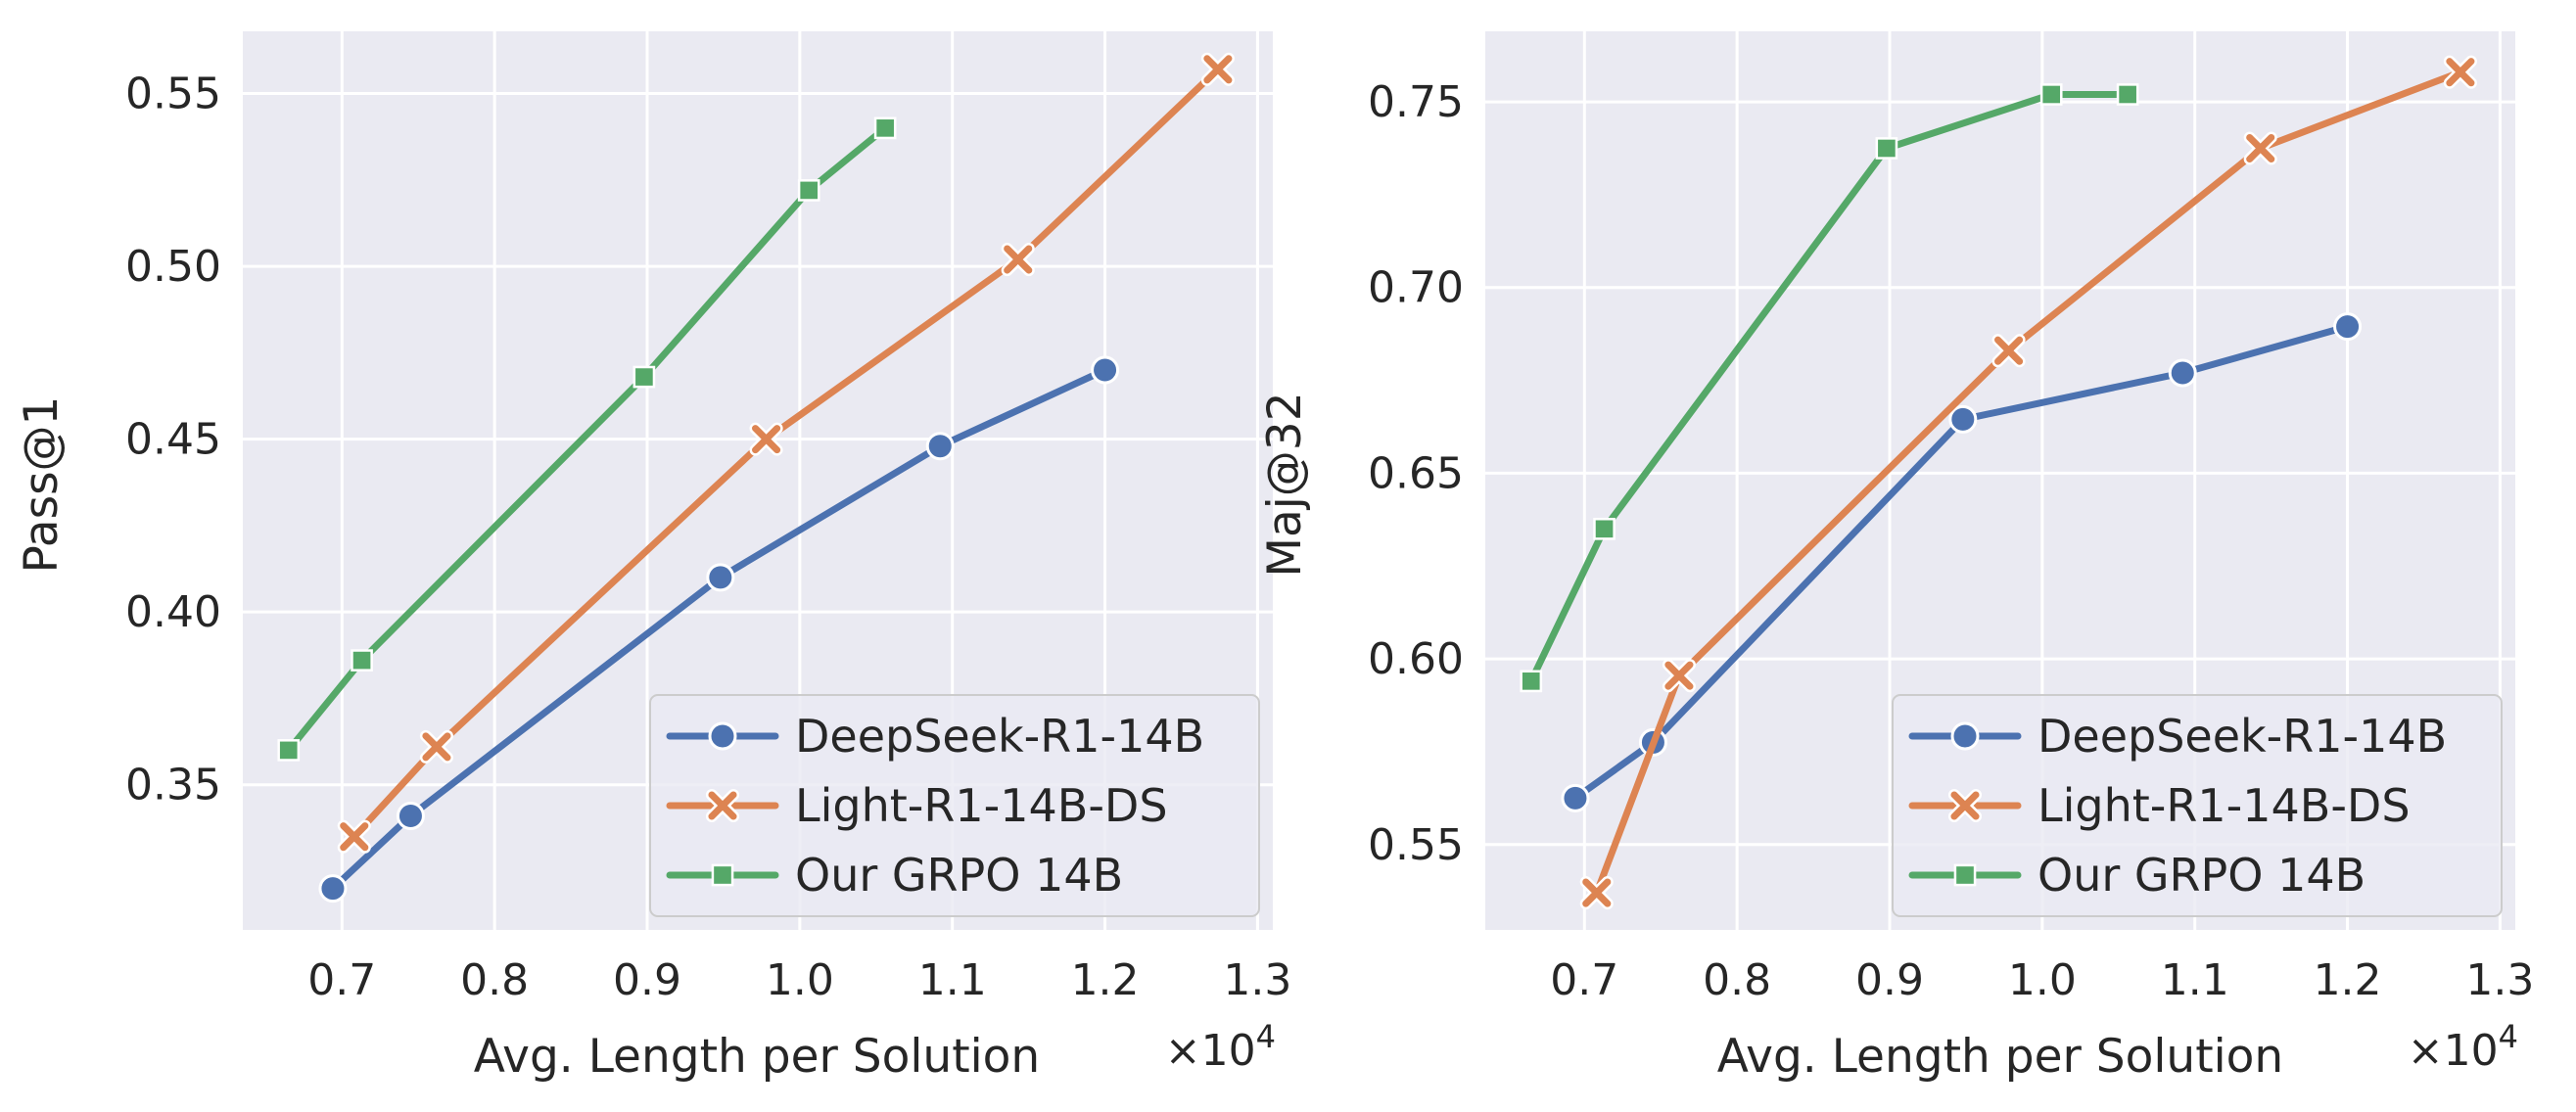 The image size is (2576, 1112). What do you see at coordinates (1416, 102) in the screenshot?
I see `y-tick-label: 0.75` at bounding box center [1416, 102].